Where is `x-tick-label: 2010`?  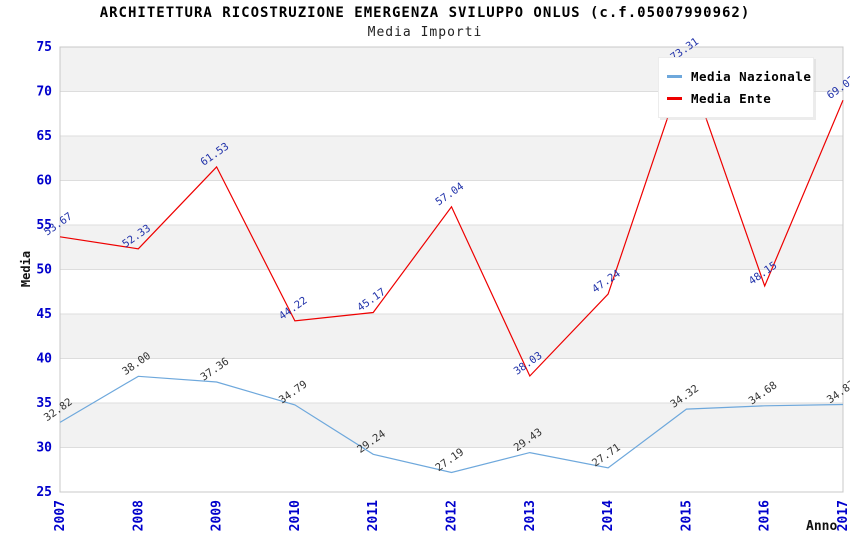
x-tick-label: 2010 is located at coordinates (295, 515).